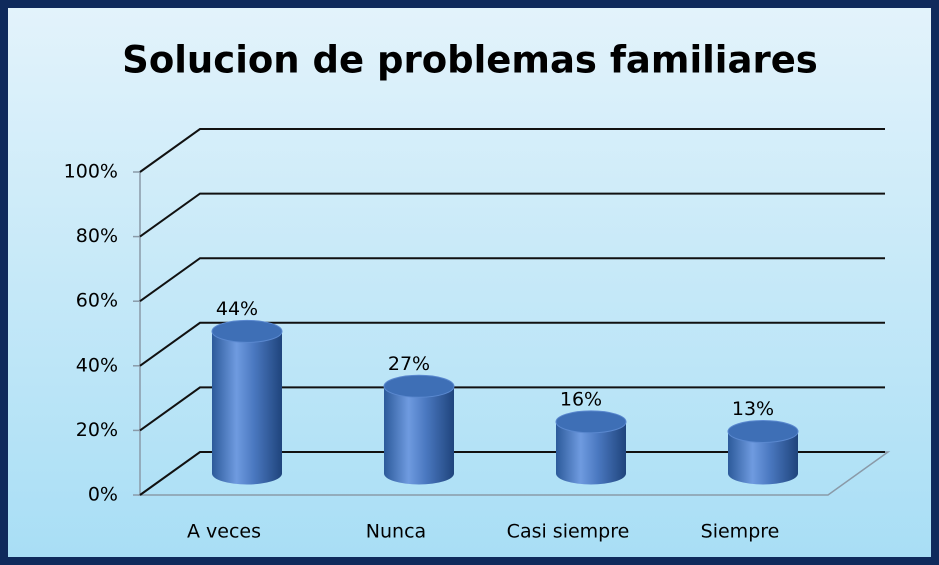  What do you see at coordinates (91, 172) in the screenshot?
I see `y-tick-label: 100%` at bounding box center [91, 172].